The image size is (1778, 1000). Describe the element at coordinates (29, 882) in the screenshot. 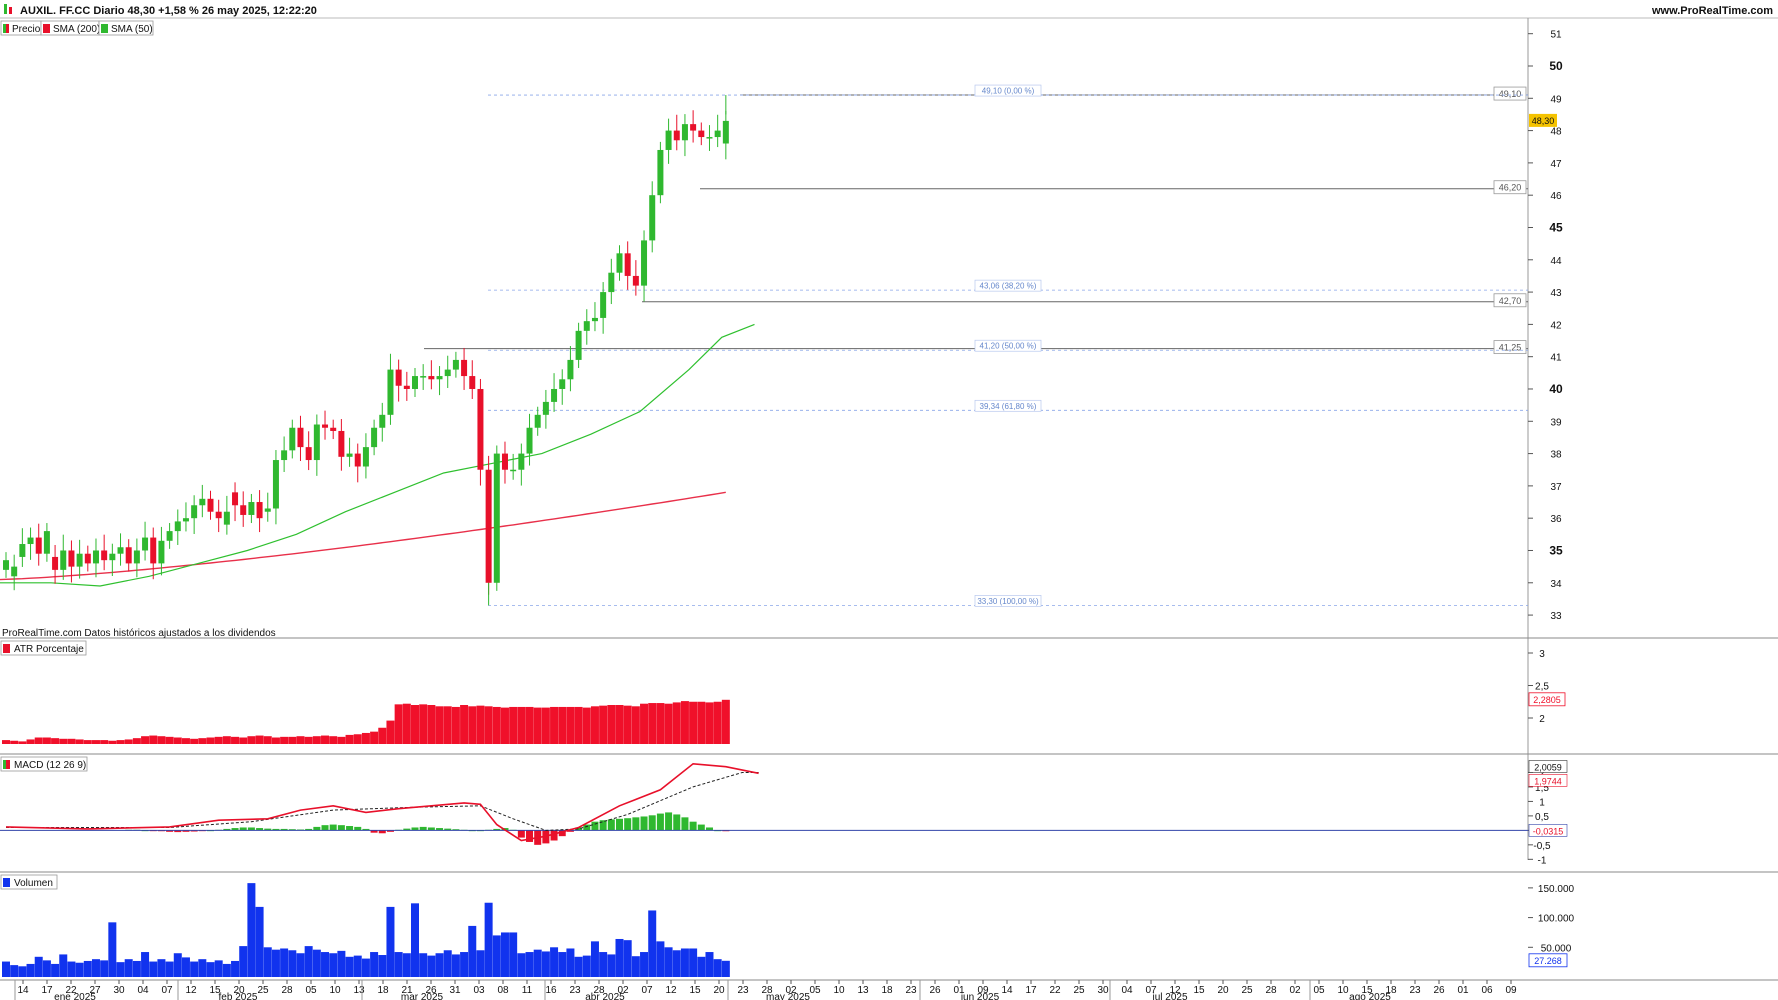

I see `volume-legend: Volumen` at that location.